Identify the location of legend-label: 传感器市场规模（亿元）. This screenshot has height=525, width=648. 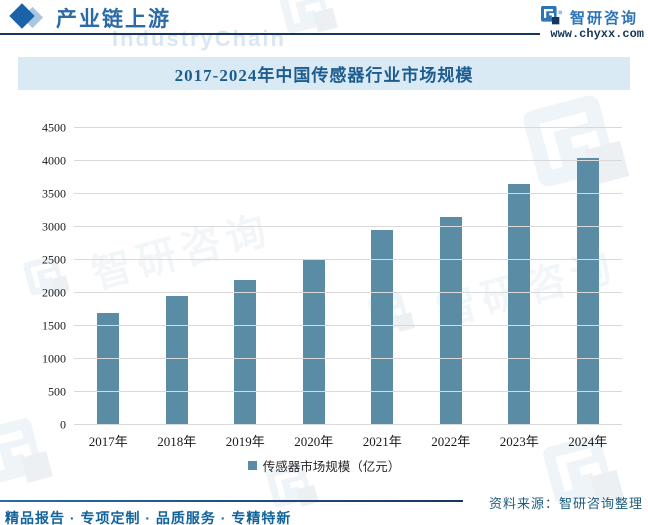
(331, 467).